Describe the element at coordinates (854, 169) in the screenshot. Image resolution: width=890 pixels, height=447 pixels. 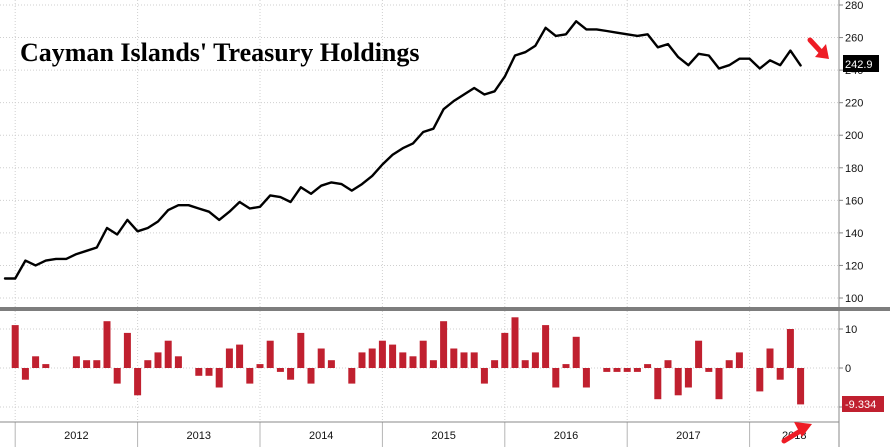
I see `y-tick-label: 180` at that location.